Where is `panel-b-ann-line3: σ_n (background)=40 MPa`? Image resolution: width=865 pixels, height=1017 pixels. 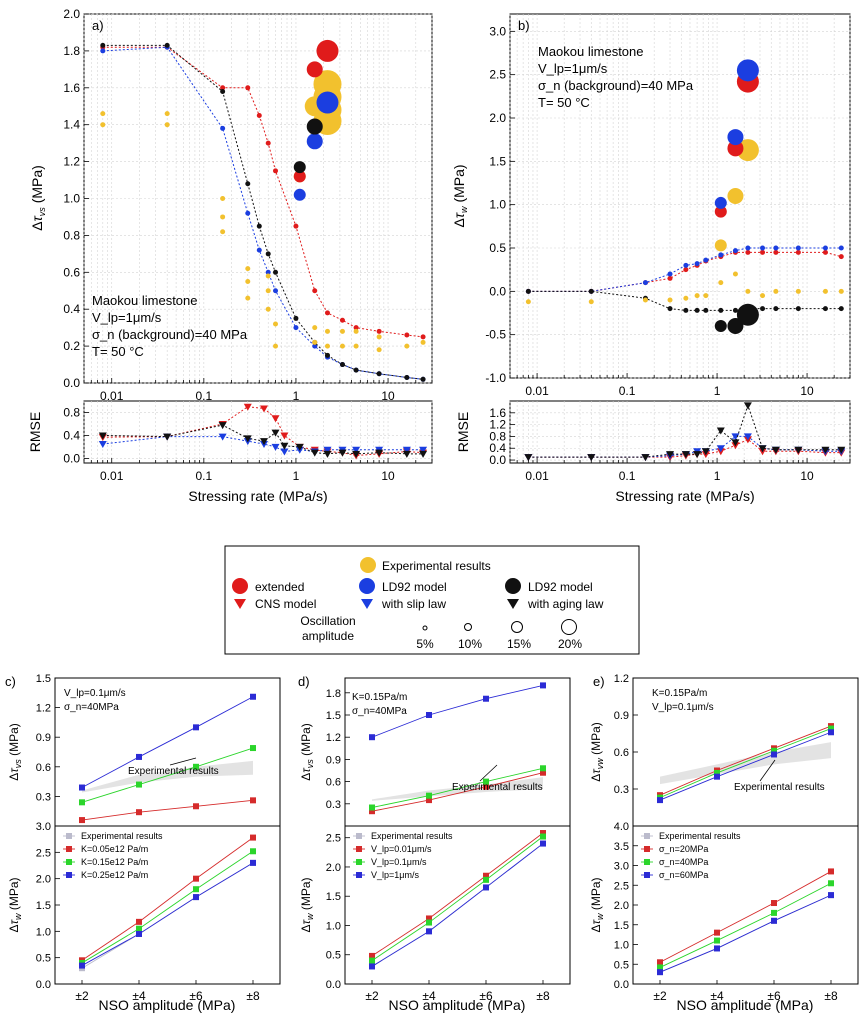
panel-b-ann-line3: σ_n (background)=40 MPa is located at coordinates (616, 85).